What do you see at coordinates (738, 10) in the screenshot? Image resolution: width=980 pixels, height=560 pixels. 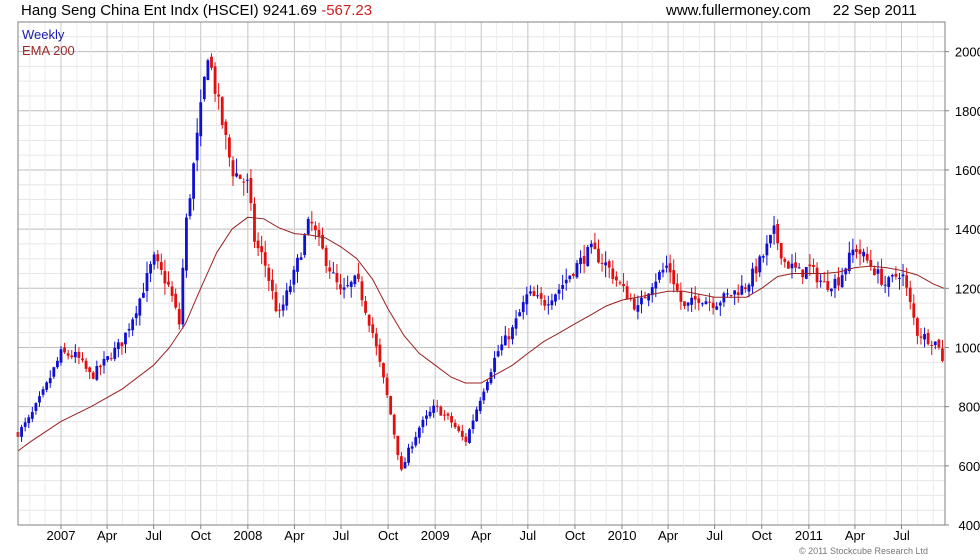 I see `site-link: www.fullermoney.com` at bounding box center [738, 10].